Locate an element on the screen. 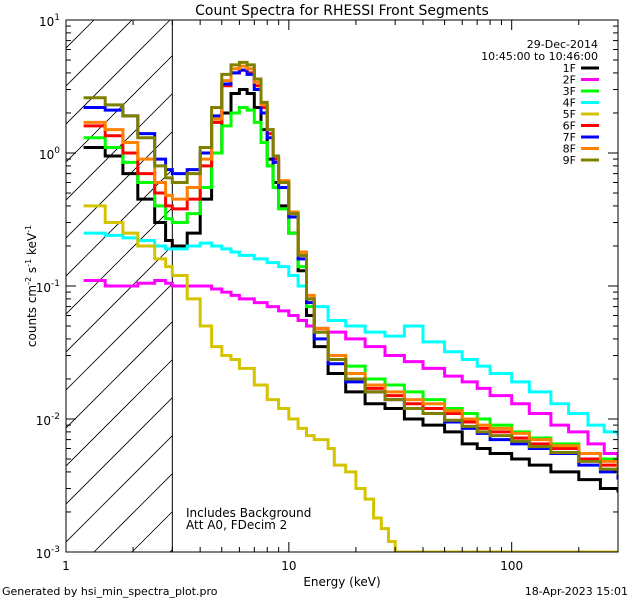 Image resolution: width=640 pixels, height=600 pixels. y-tick-exponent: 0 is located at coordinates (57, 151).